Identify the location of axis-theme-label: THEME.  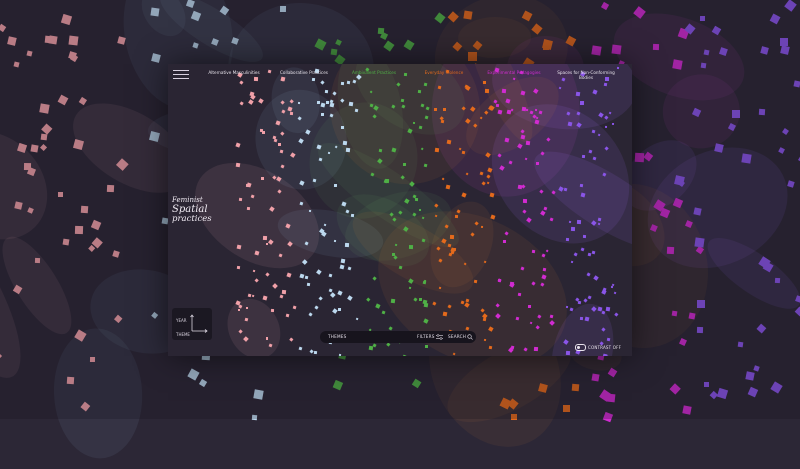
(183, 334).